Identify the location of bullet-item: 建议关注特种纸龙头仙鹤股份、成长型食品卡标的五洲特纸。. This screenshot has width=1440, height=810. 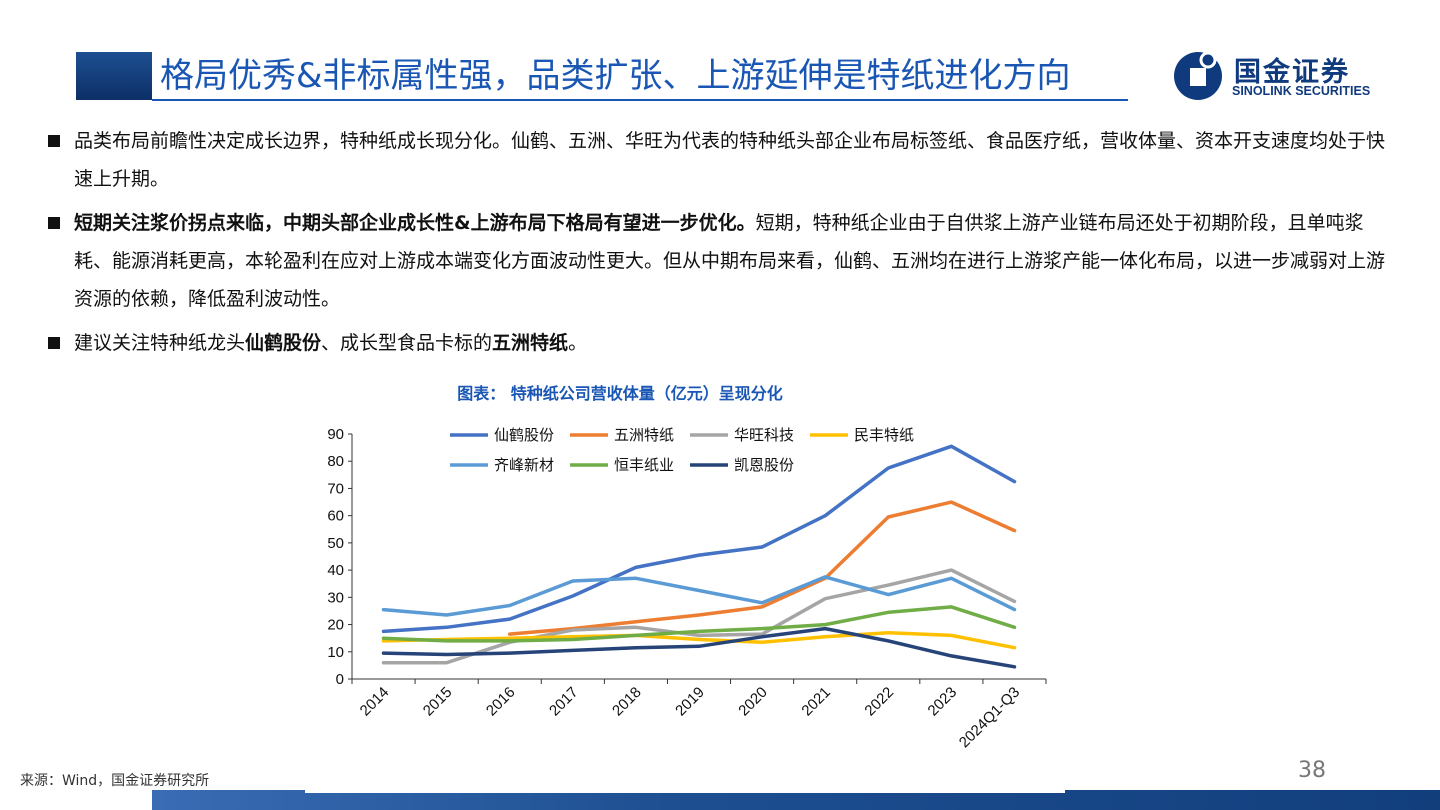
(718, 343).